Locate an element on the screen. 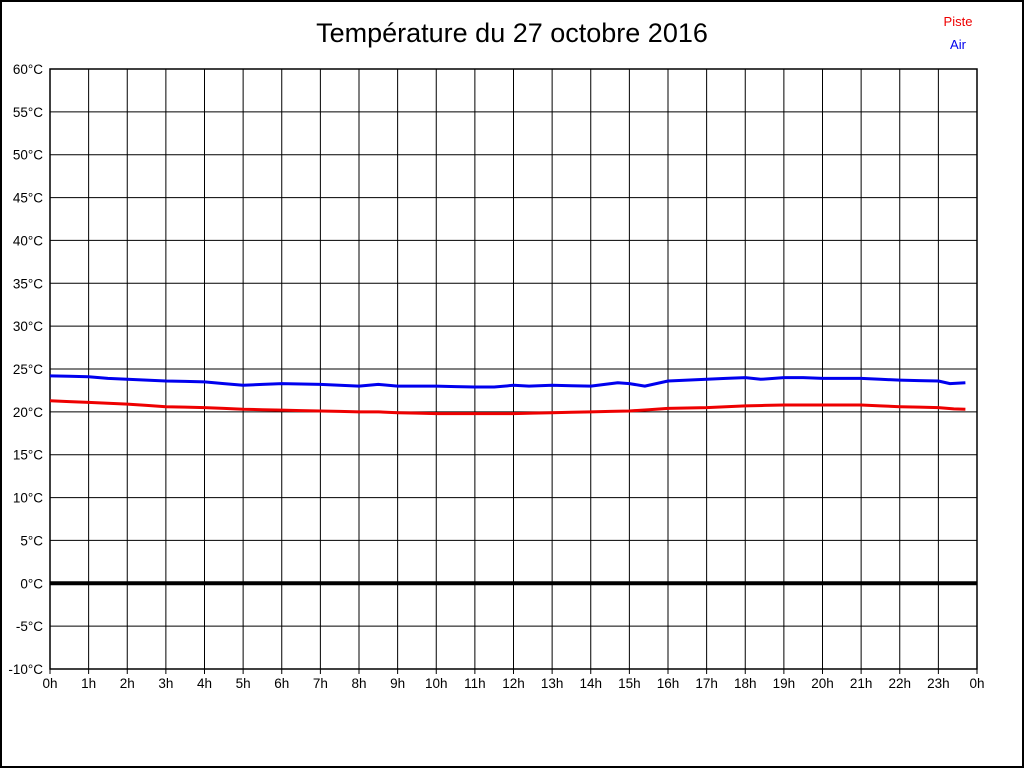 The image size is (1024, 768). x-axis-label: 1h is located at coordinates (88, 683).